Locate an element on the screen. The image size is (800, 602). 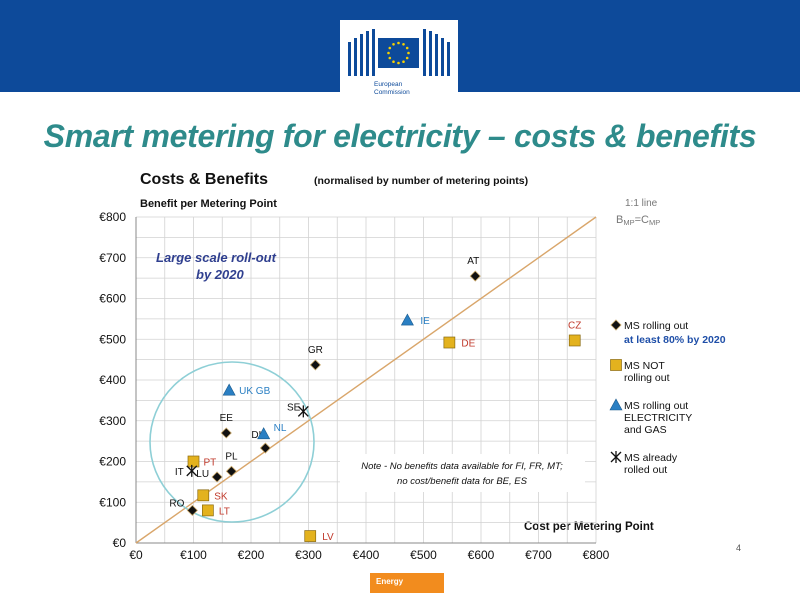
x-tick-label: €300 is located at coordinates (308, 555).